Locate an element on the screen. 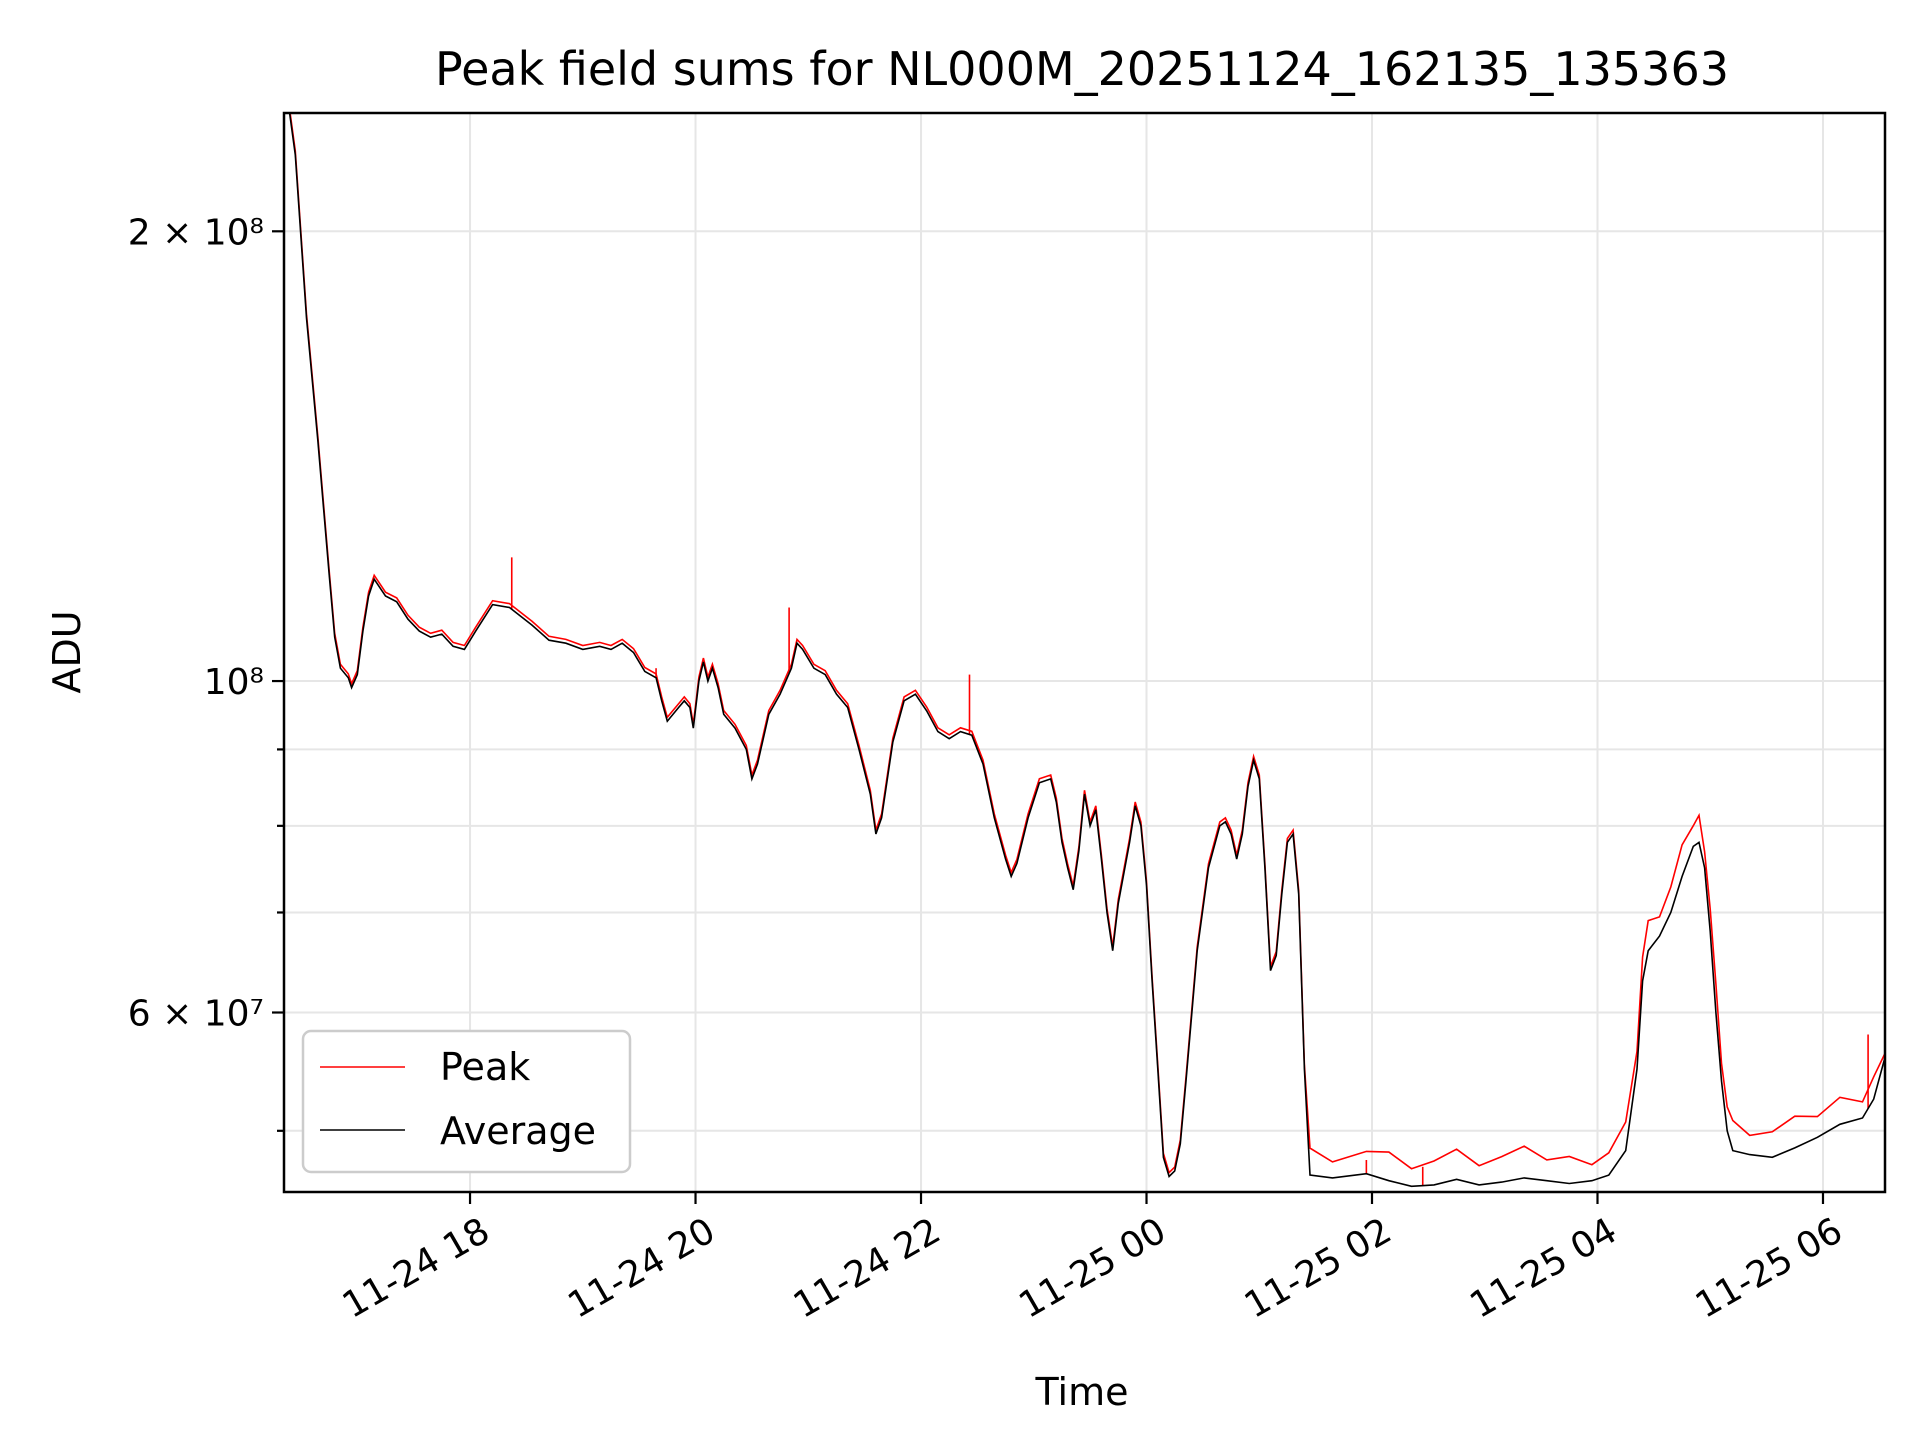 Image resolution: width=1920 pixels, height=1440 pixels. x-tick-label: 11-25 06 is located at coordinates (1769, 1268).